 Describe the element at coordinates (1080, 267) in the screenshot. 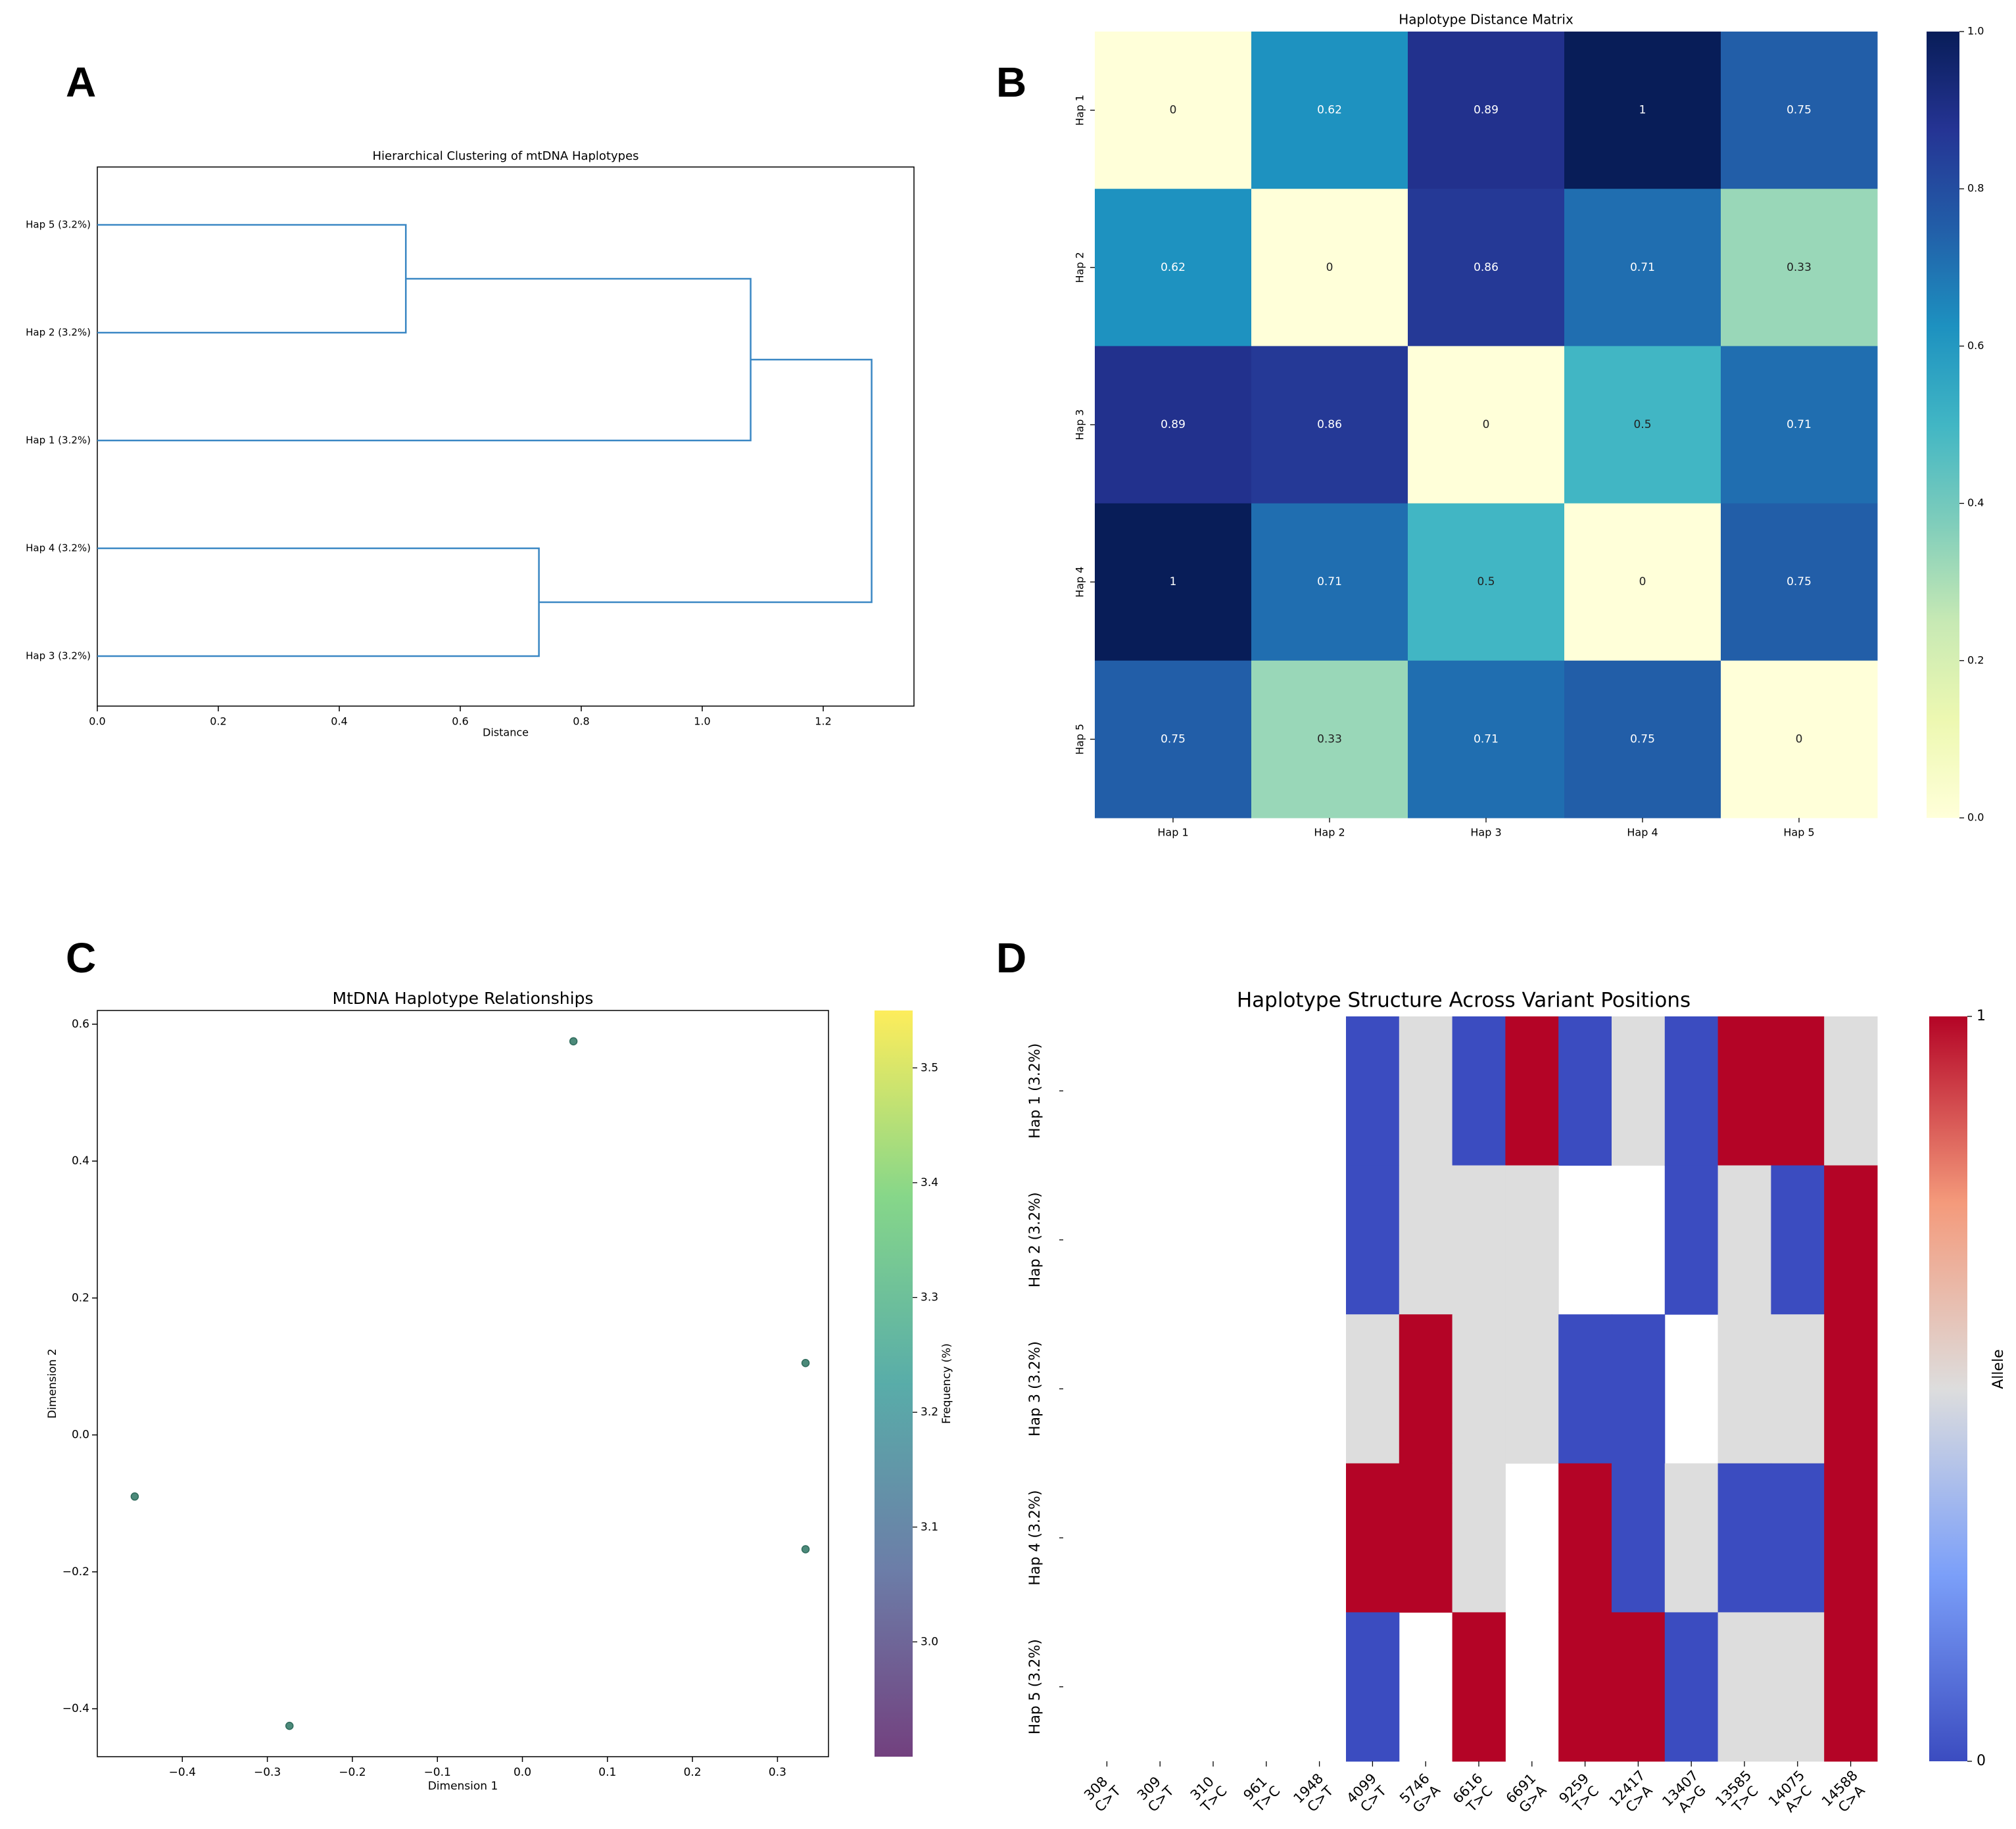

I see `row-label: Hap 2` at that location.